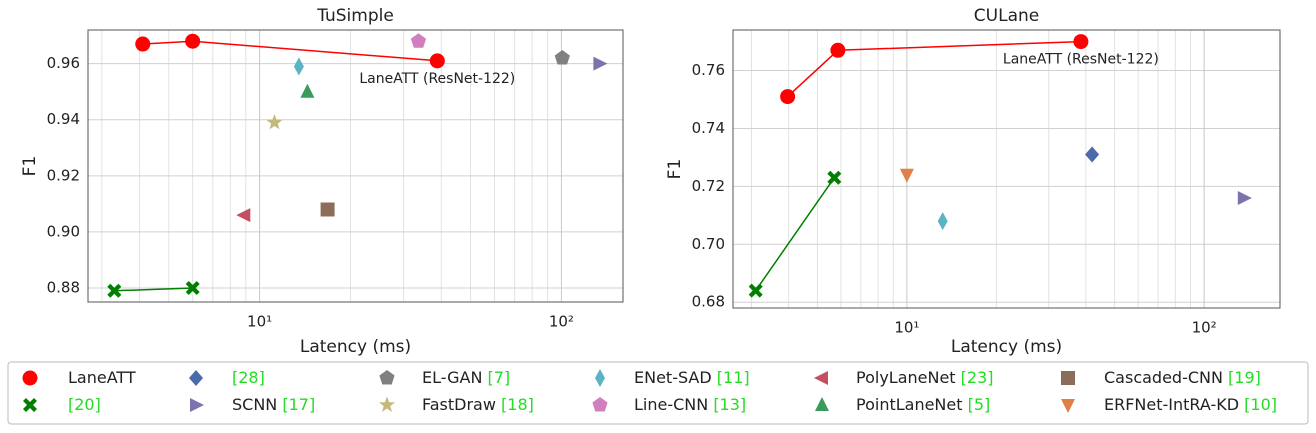  What do you see at coordinates (298, 404) in the screenshot?
I see `legend-label-part: [17]` at bounding box center [298, 404].